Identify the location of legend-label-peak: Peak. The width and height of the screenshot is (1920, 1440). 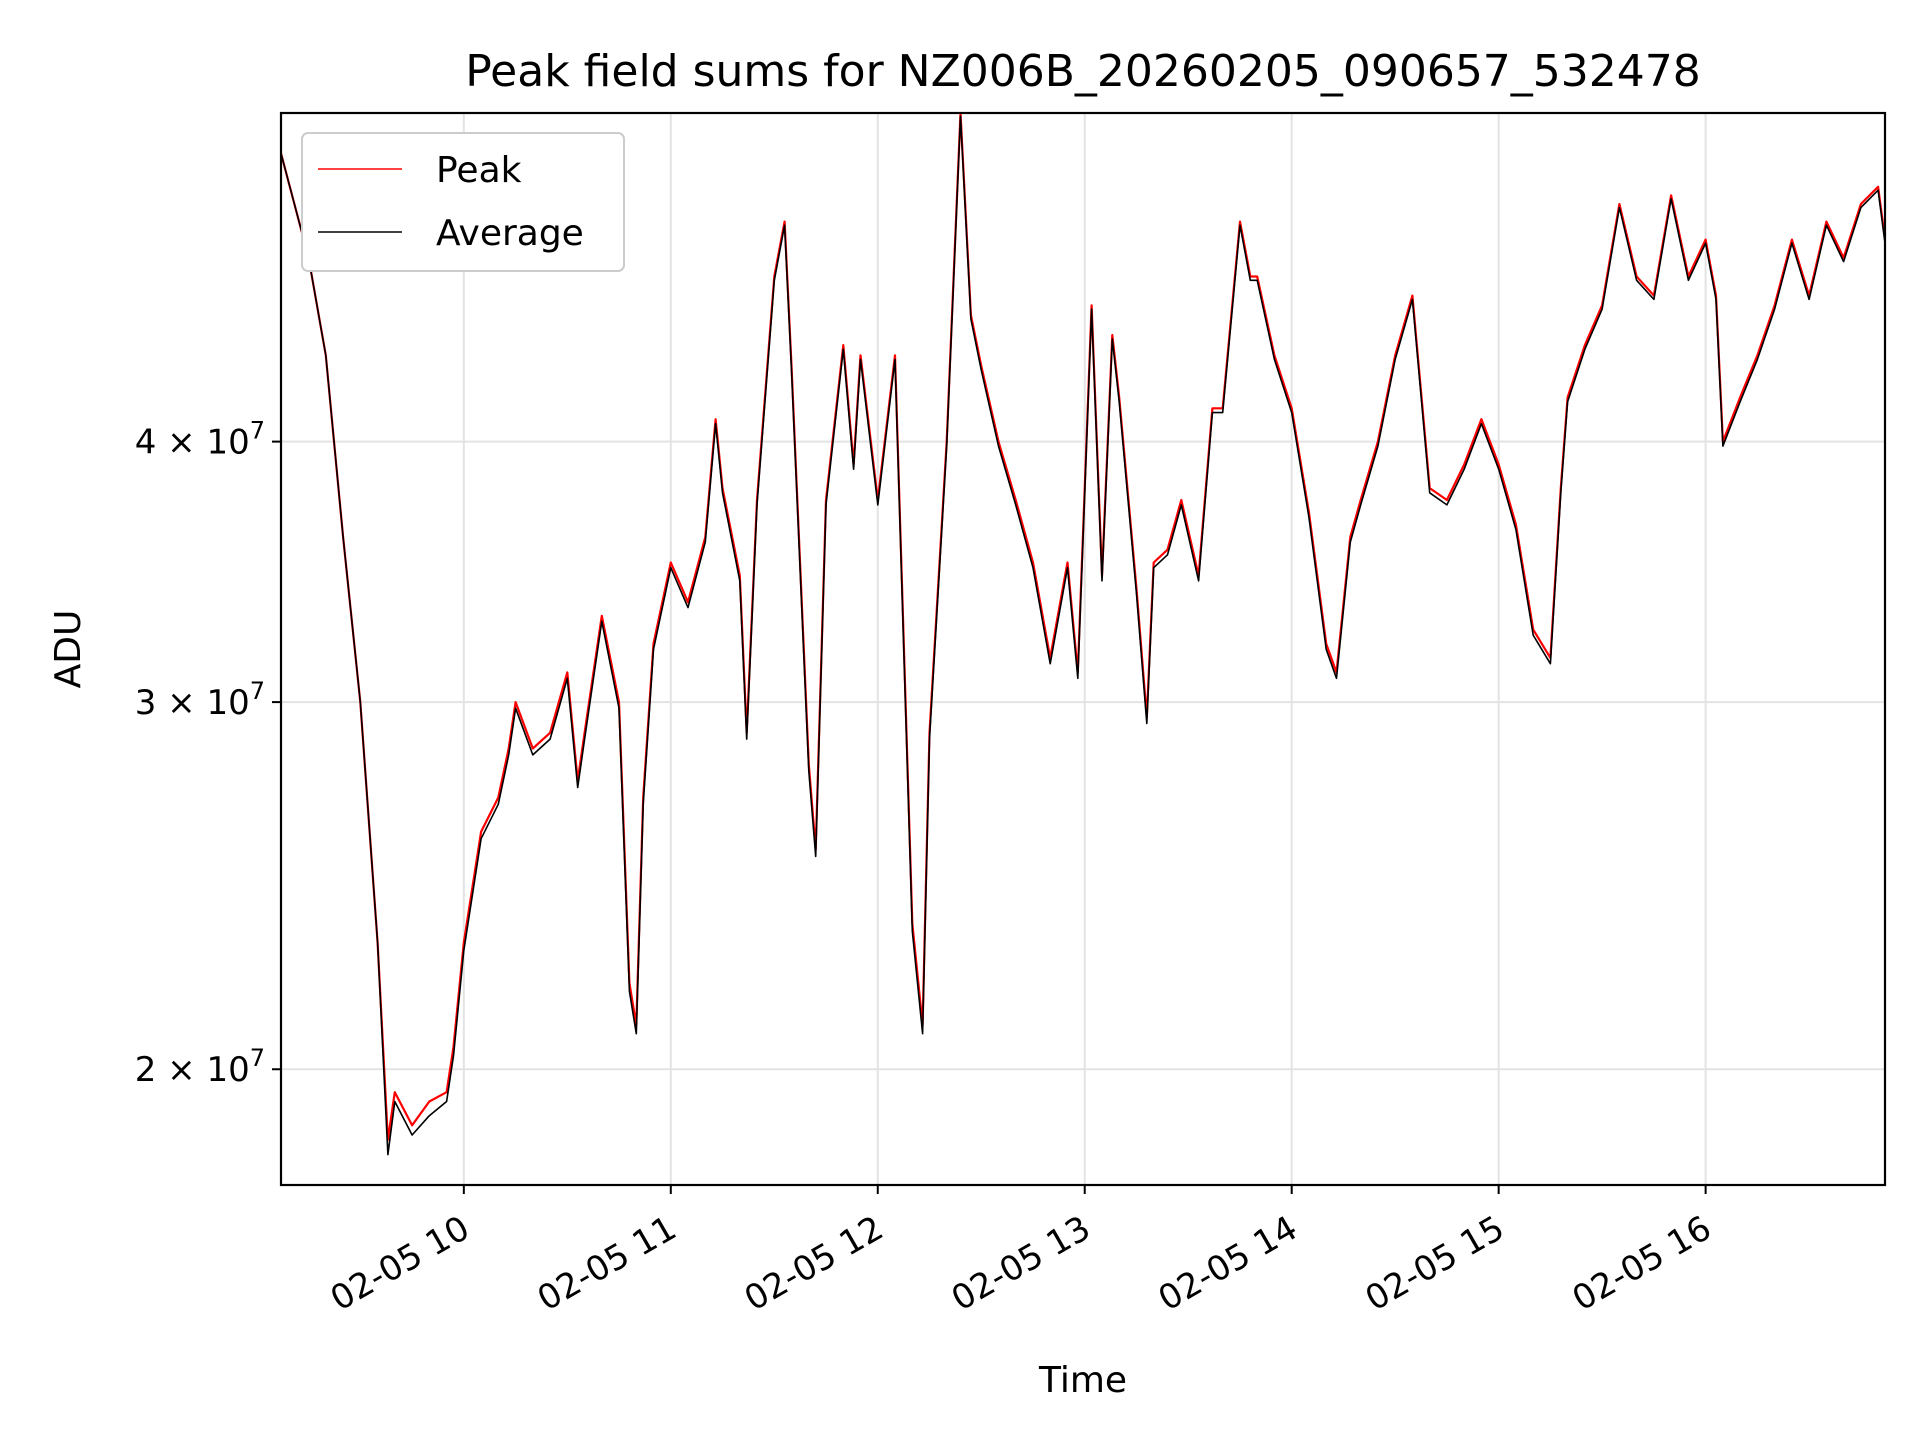
(479, 170).